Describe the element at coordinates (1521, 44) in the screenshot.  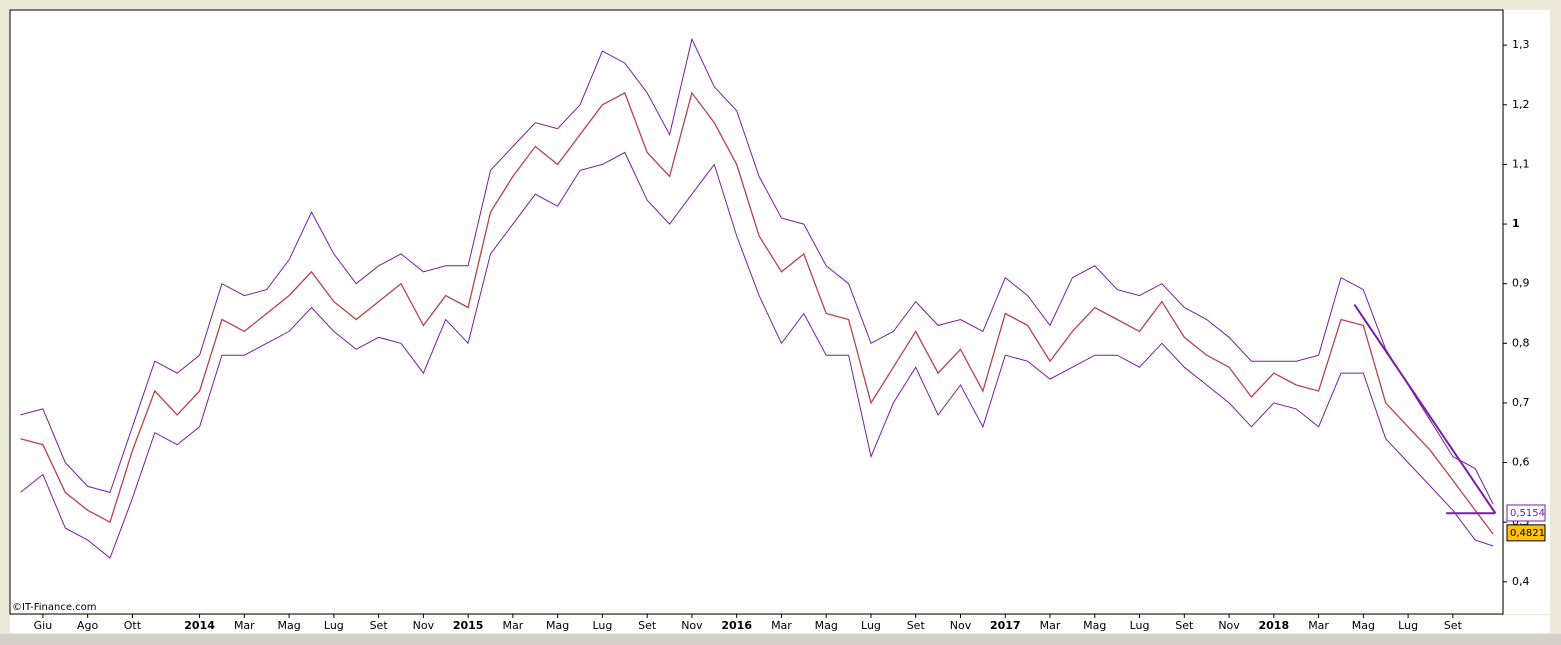
I see `y-tick-label: 1,3` at that location.